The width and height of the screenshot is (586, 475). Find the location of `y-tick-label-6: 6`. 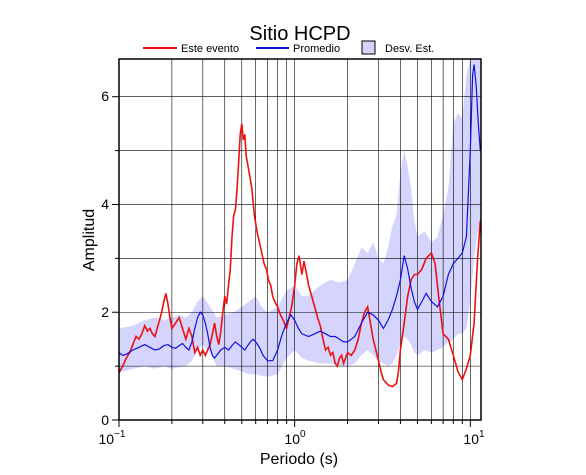

y-tick-label-6: 6 is located at coordinates (105, 96).